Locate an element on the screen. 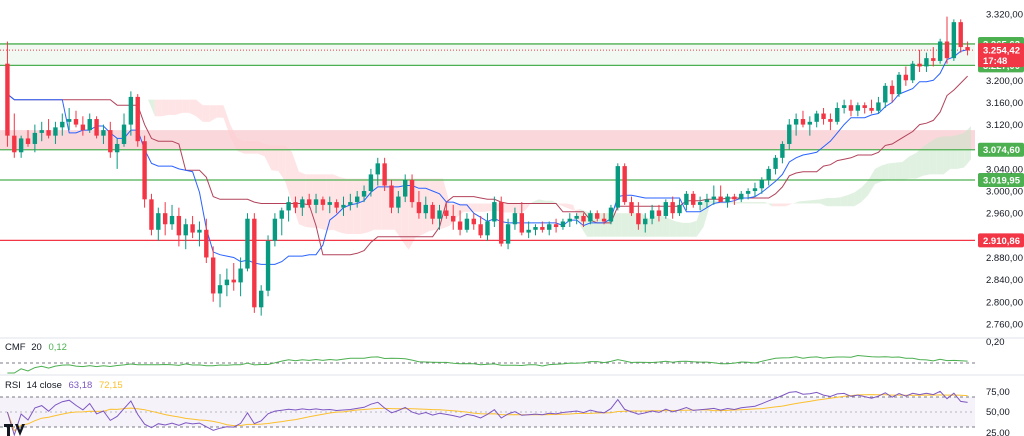 The image size is (1024, 436). support-band is located at coordinates (487, 54).